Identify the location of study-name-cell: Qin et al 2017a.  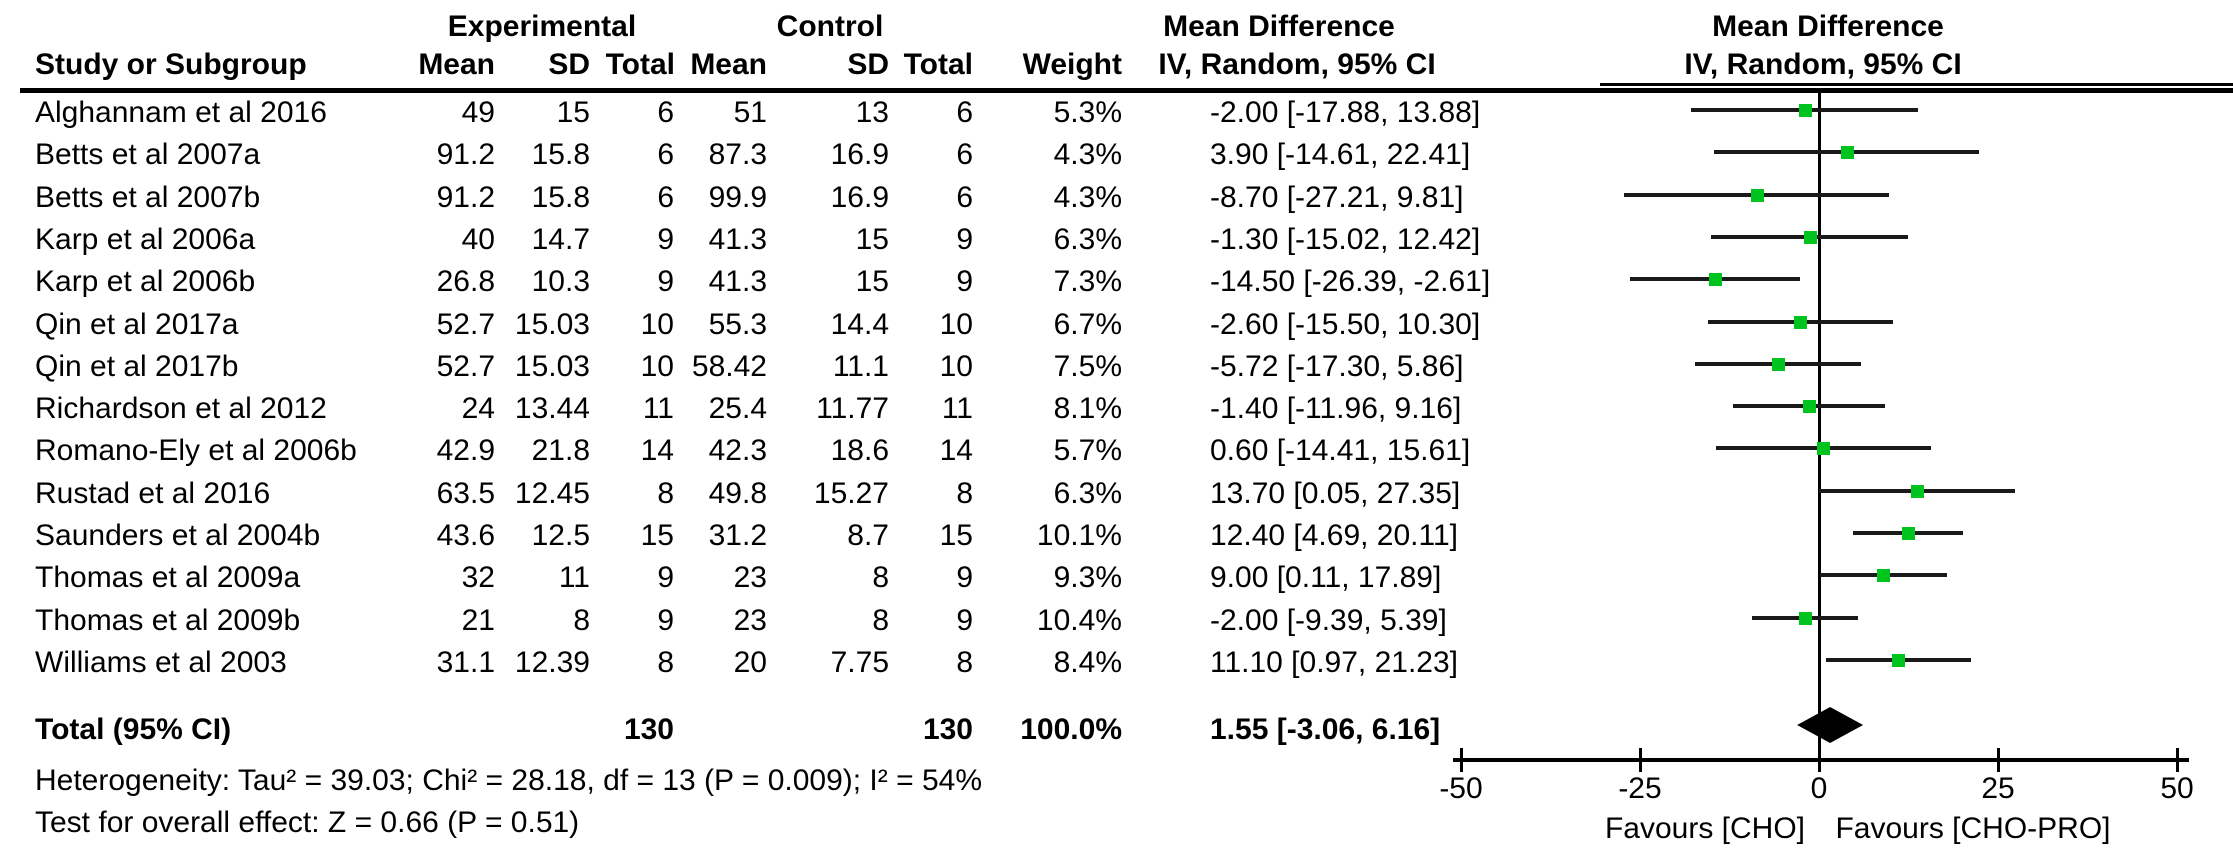
(137, 324).